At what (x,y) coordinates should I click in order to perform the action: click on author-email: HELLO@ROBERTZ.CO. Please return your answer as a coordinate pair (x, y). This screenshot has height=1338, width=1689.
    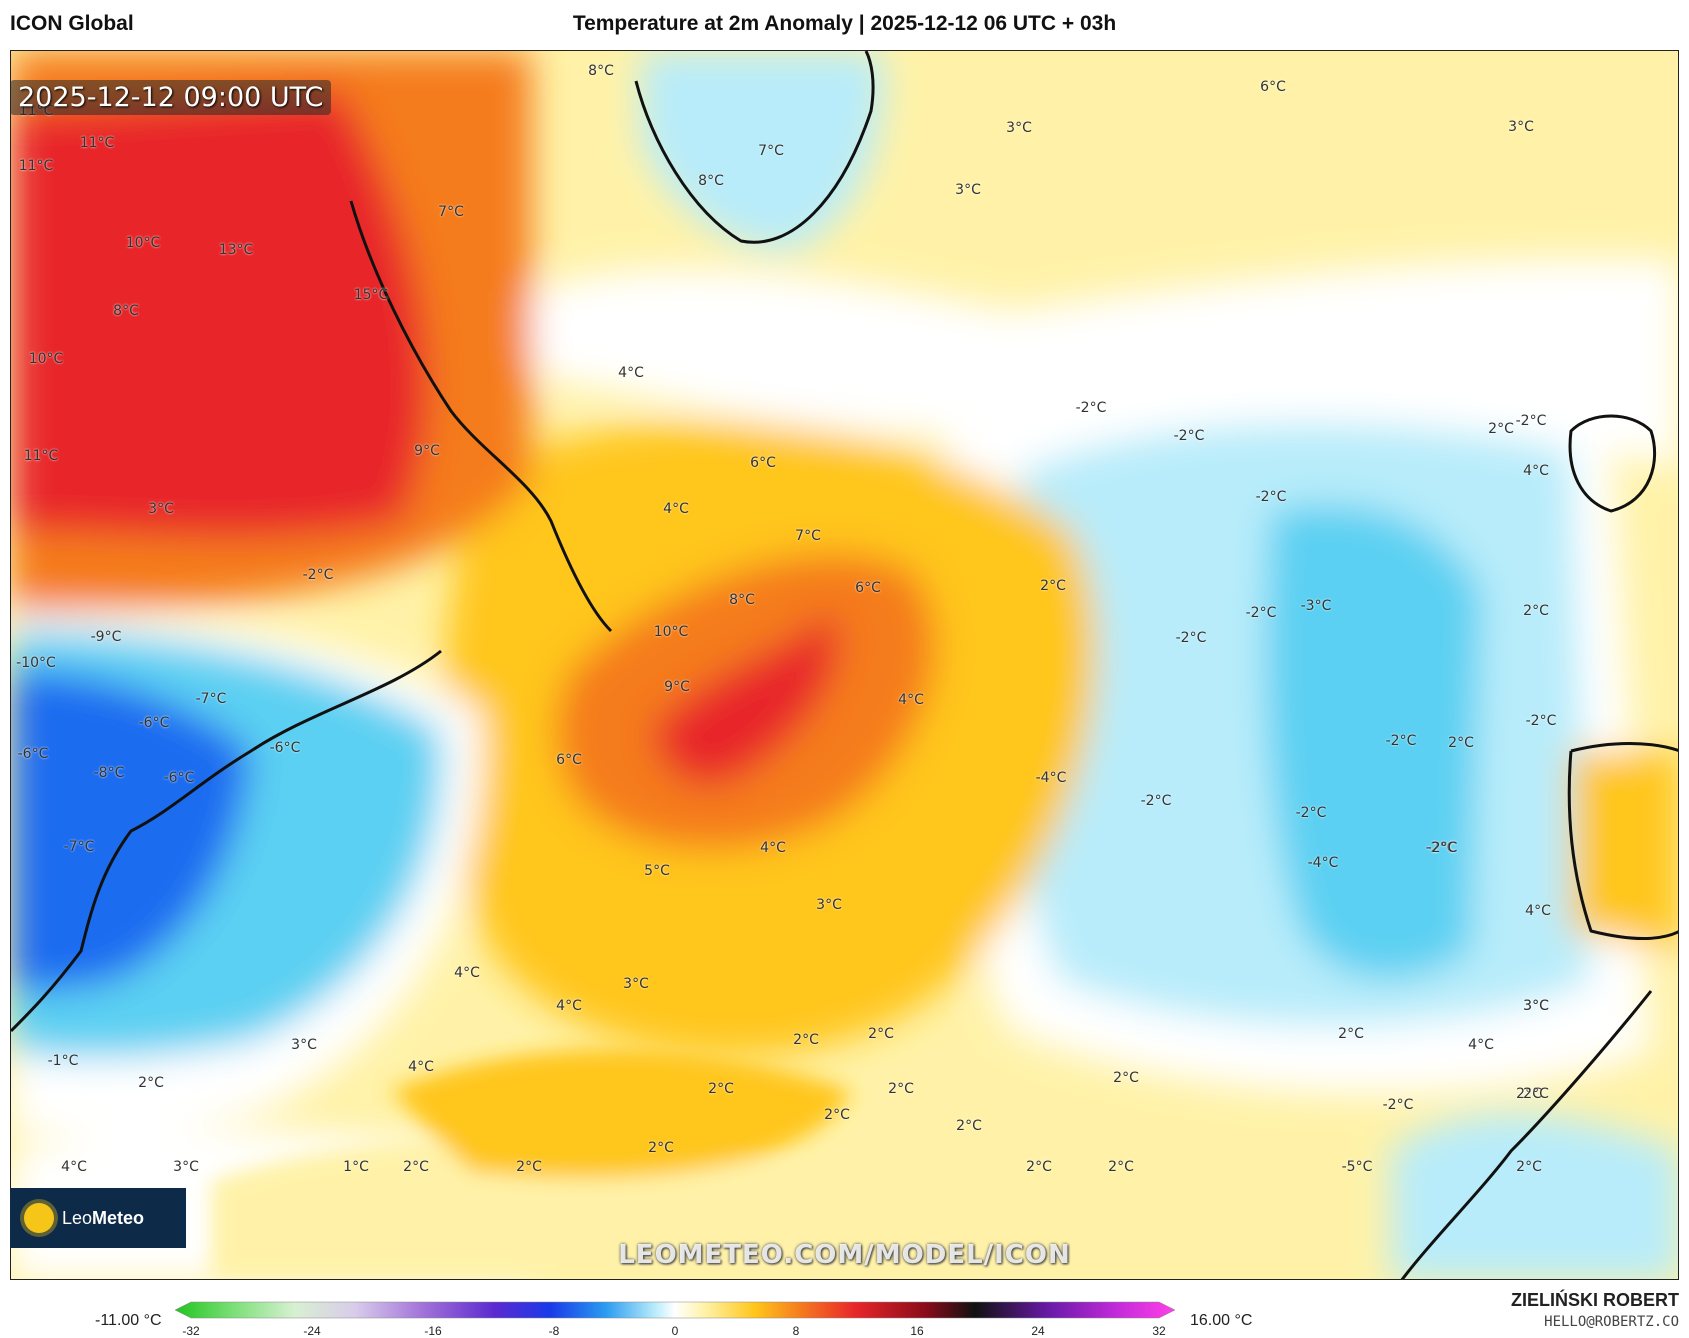
    Looking at the image, I should click on (1611, 1322).